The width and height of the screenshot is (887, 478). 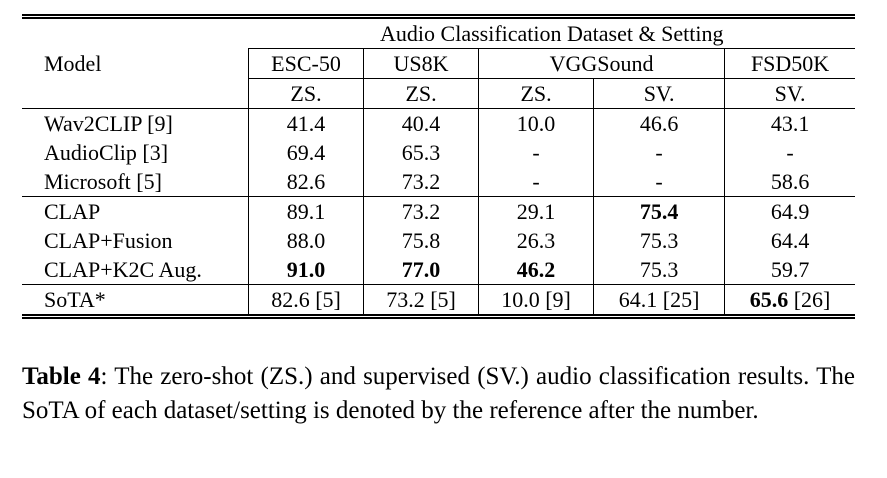 What do you see at coordinates (789, 211) in the screenshot?
I see `value-cell: 64.9` at bounding box center [789, 211].